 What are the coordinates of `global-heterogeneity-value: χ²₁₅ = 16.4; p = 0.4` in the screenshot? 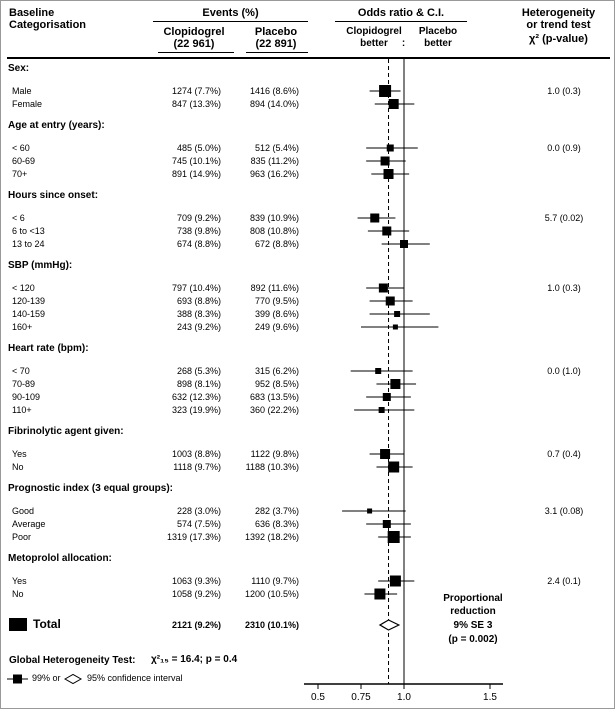 It's located at (194, 659).